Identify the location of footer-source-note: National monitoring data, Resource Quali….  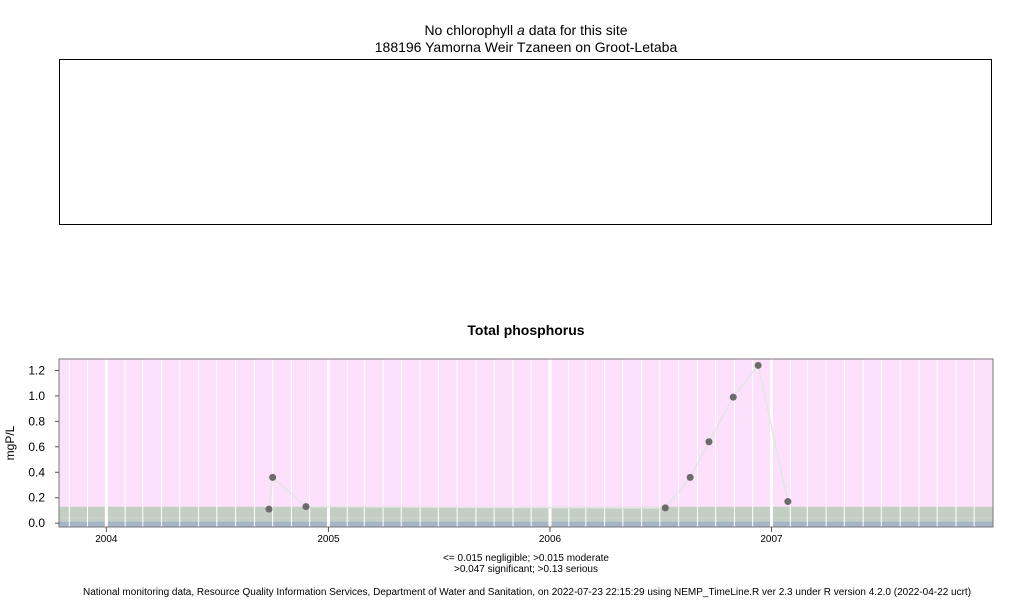
(527, 592).